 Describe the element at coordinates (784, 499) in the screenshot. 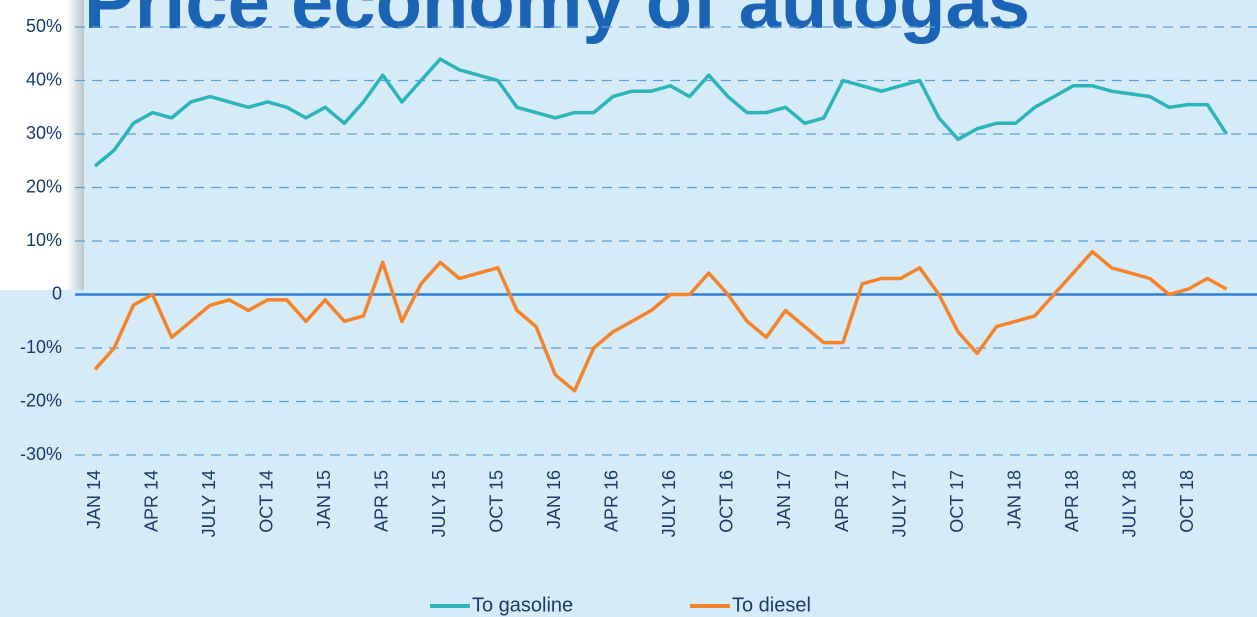

I see `x-tick-label: JAN 17` at that location.